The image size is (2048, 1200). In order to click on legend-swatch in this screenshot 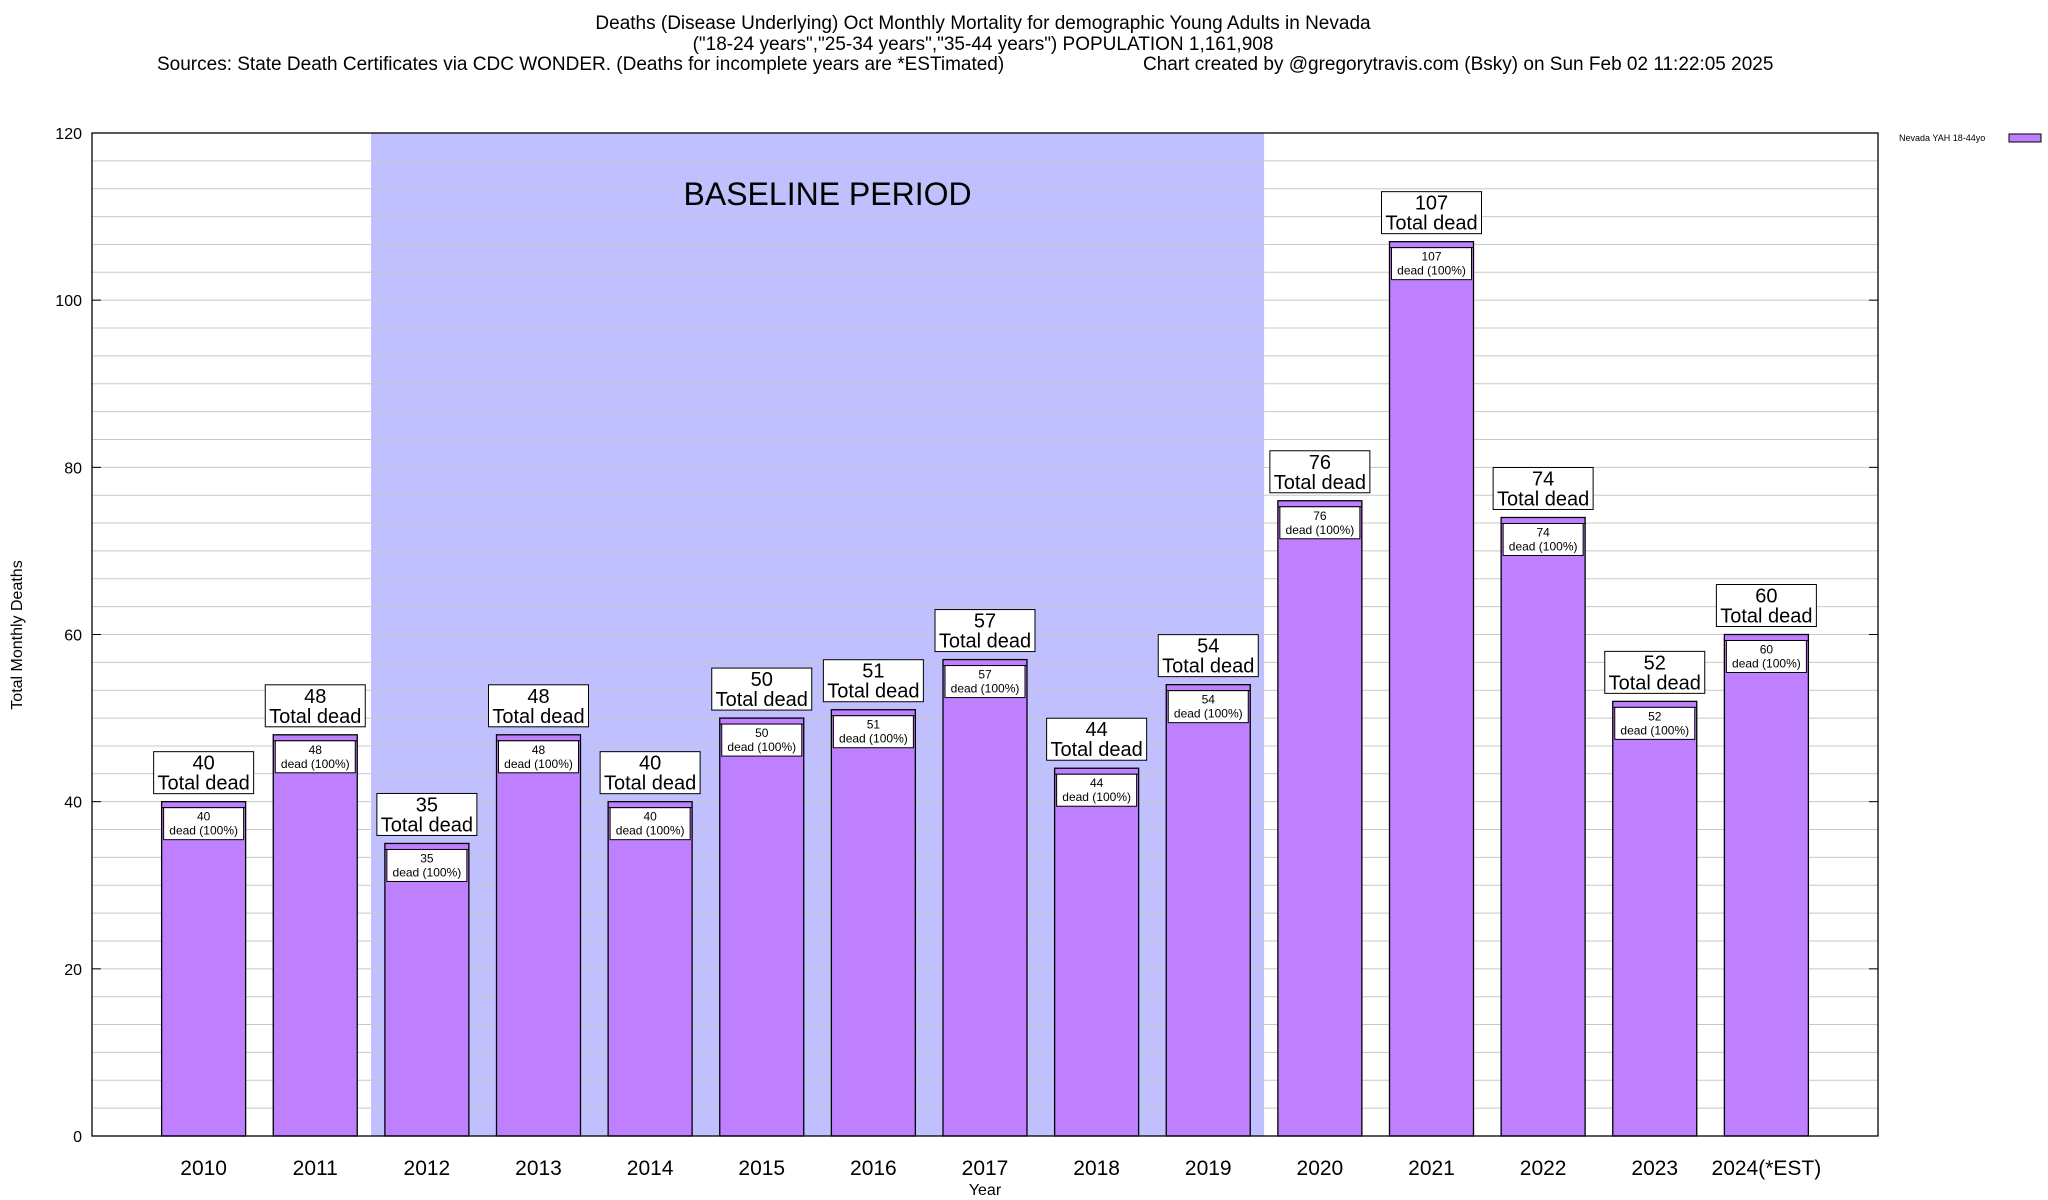, I will do `click(2025, 138)`.